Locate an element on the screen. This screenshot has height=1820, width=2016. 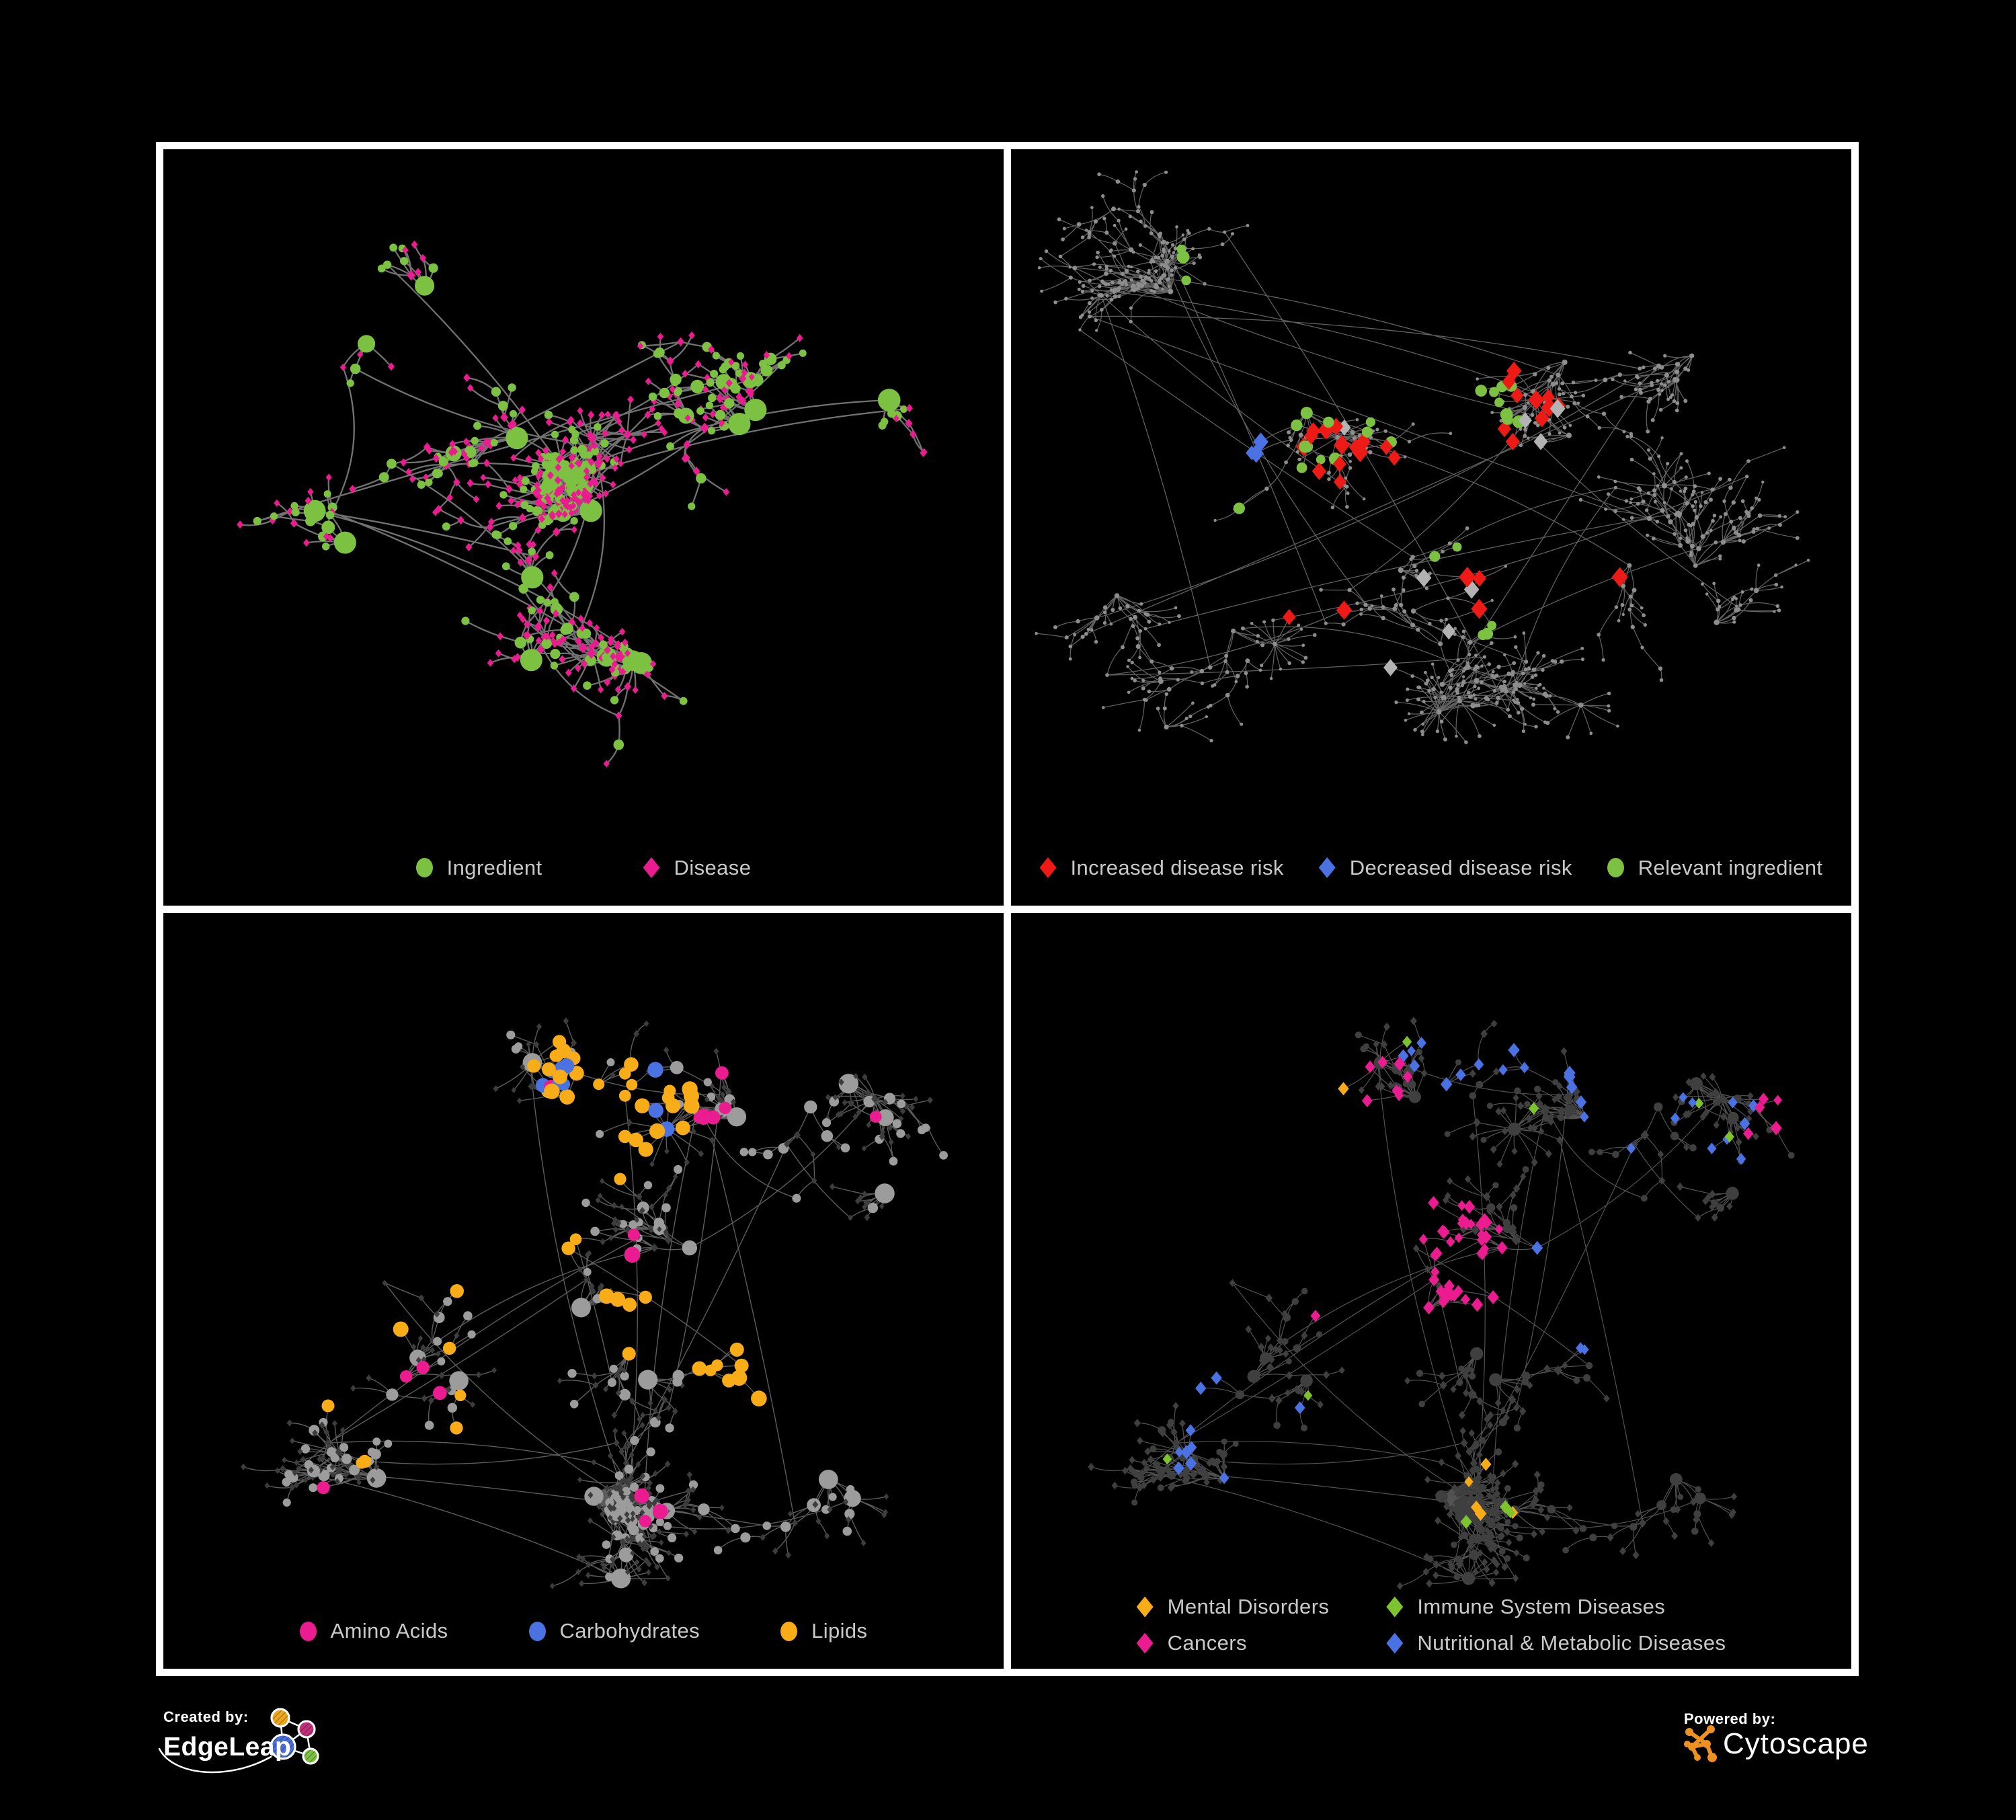
powered-by-label: Powered by: is located at coordinates (1730, 1718).